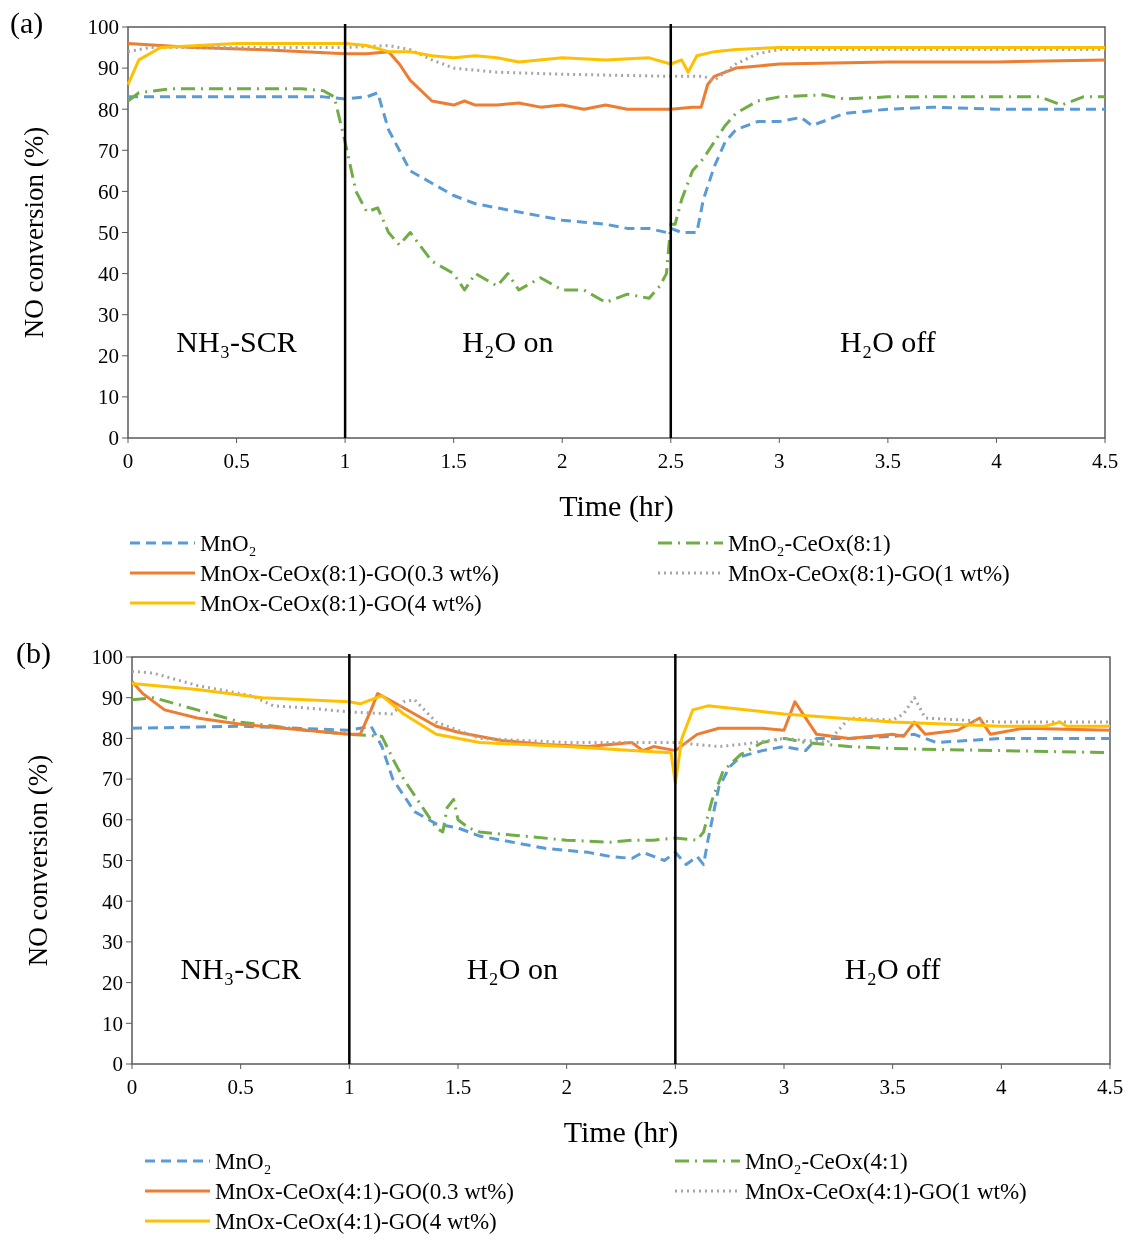  What do you see at coordinates (341, 604) in the screenshot?
I see `legend-label: MnOx-CeOx(8:1)-GO(4 wt%)` at bounding box center [341, 604].